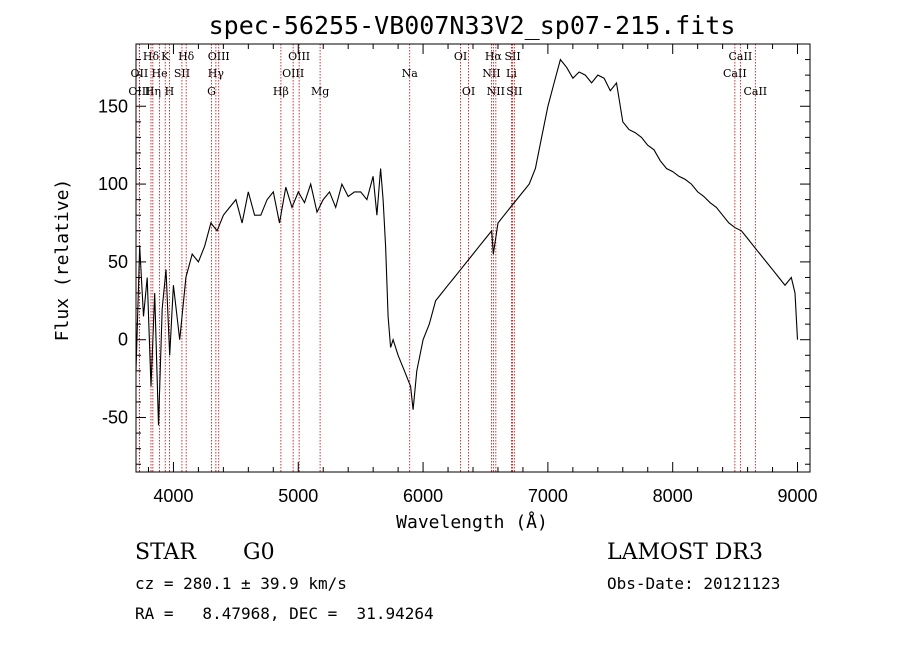 This screenshot has height=649, width=900. Describe the element at coordinates (115, 418) in the screenshot. I see `y-tick-label-0: -50` at that location.